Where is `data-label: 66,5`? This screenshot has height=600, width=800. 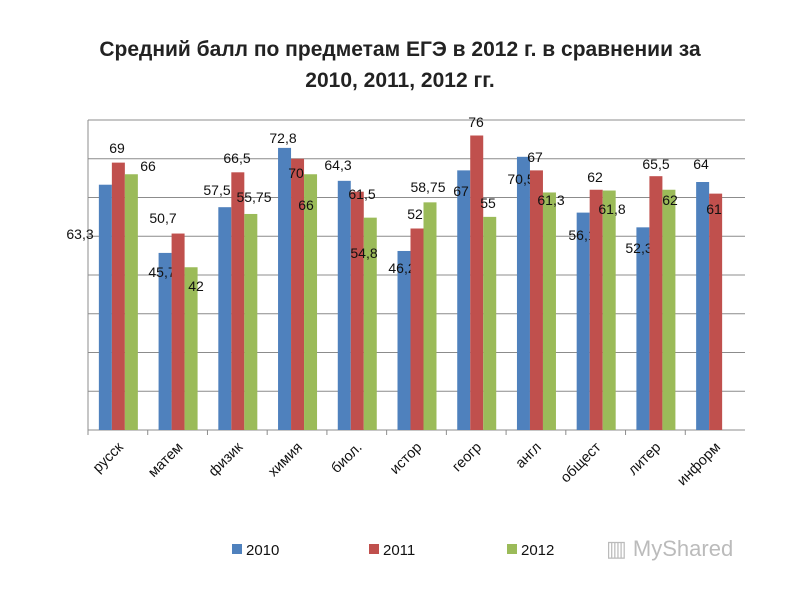
data-label: 66,5 is located at coordinates (236, 158).